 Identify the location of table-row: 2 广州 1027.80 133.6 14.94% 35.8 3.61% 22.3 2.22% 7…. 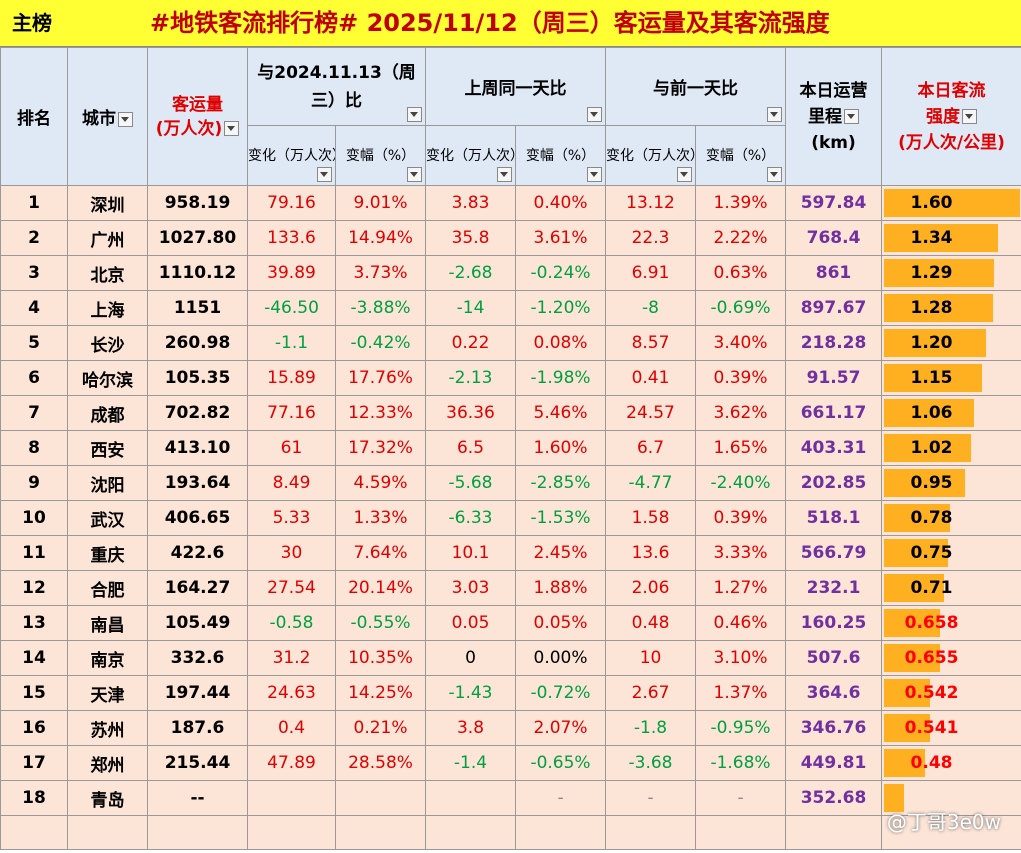
(510, 238).